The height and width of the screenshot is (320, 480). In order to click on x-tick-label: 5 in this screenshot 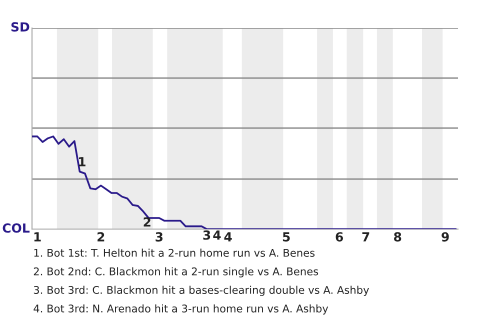, I will do `click(286, 237)`.